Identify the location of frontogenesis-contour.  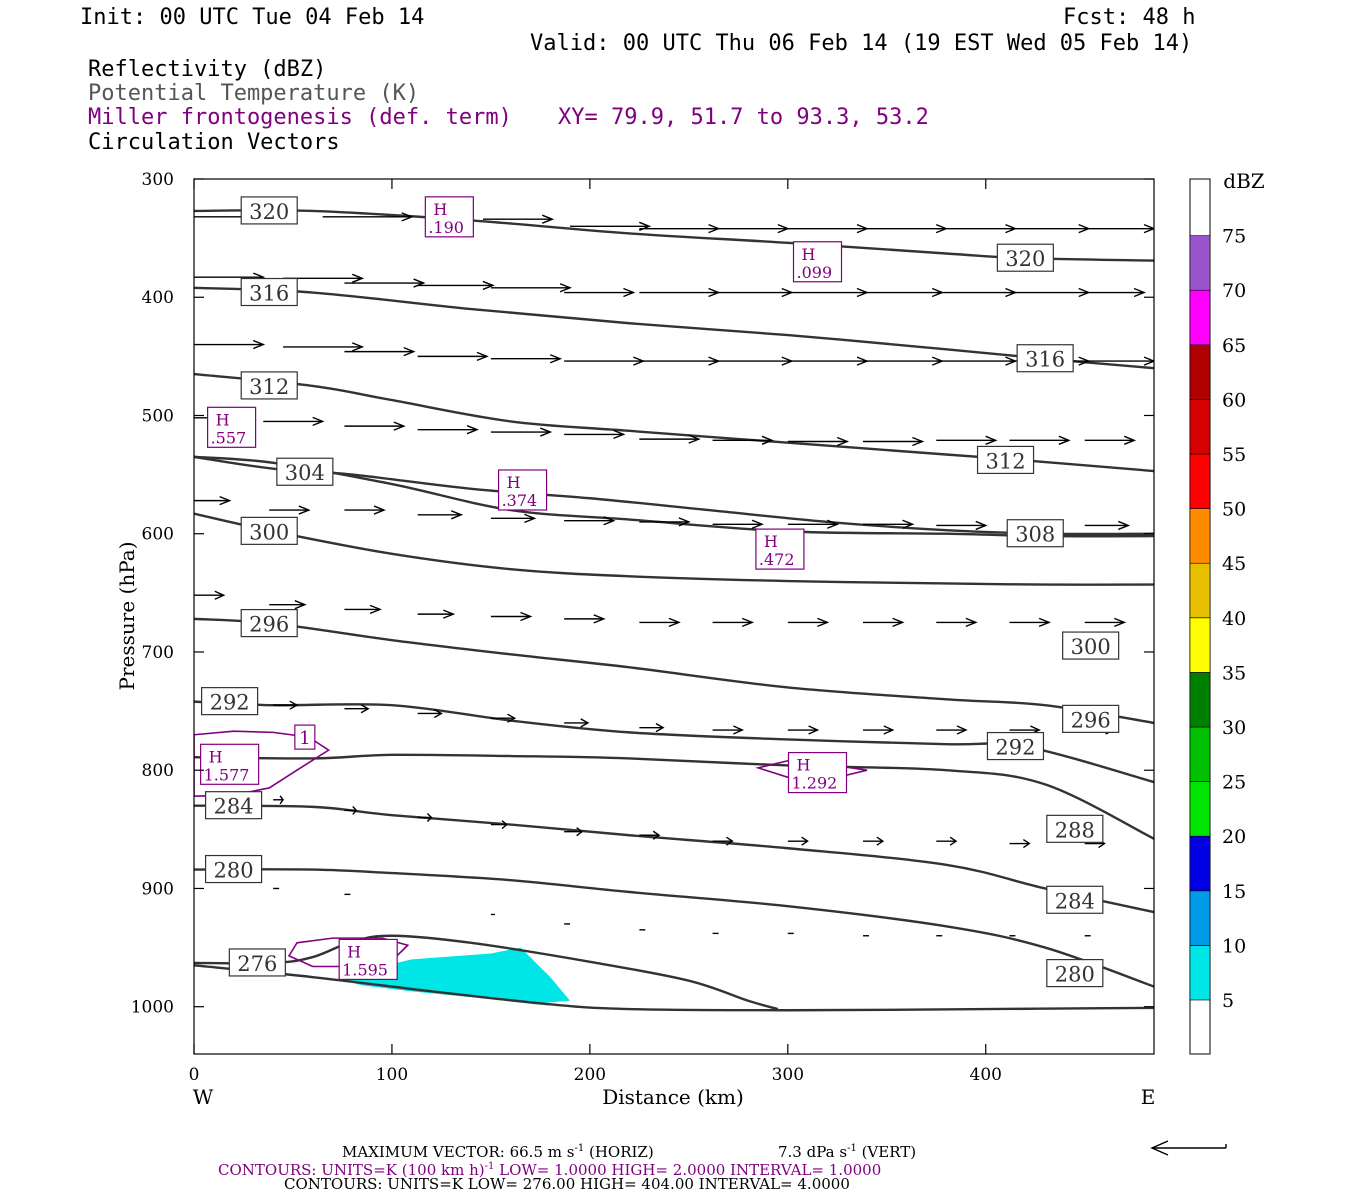
(811, 770).